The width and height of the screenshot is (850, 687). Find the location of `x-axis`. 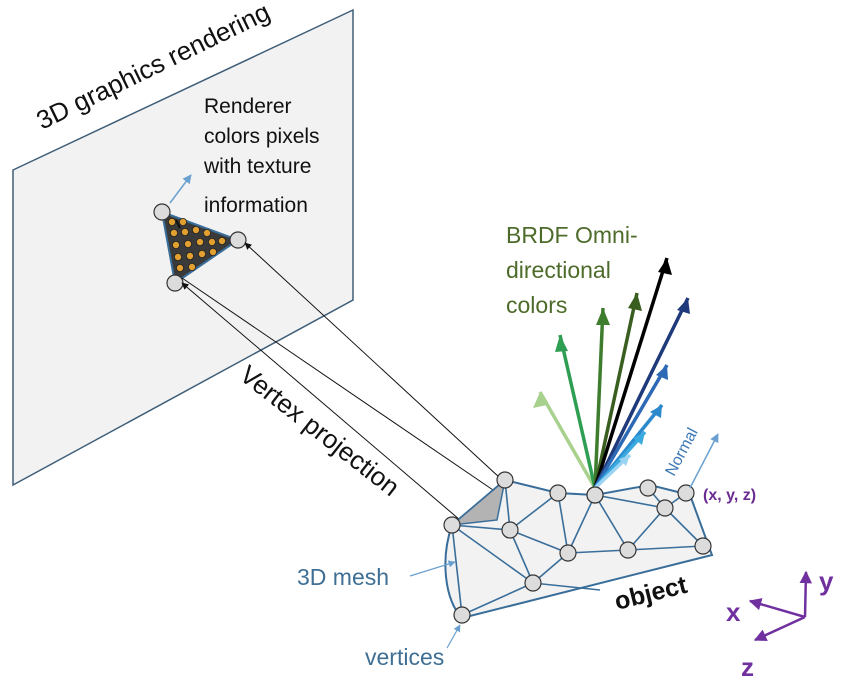

x-axis is located at coordinates (777, 608).